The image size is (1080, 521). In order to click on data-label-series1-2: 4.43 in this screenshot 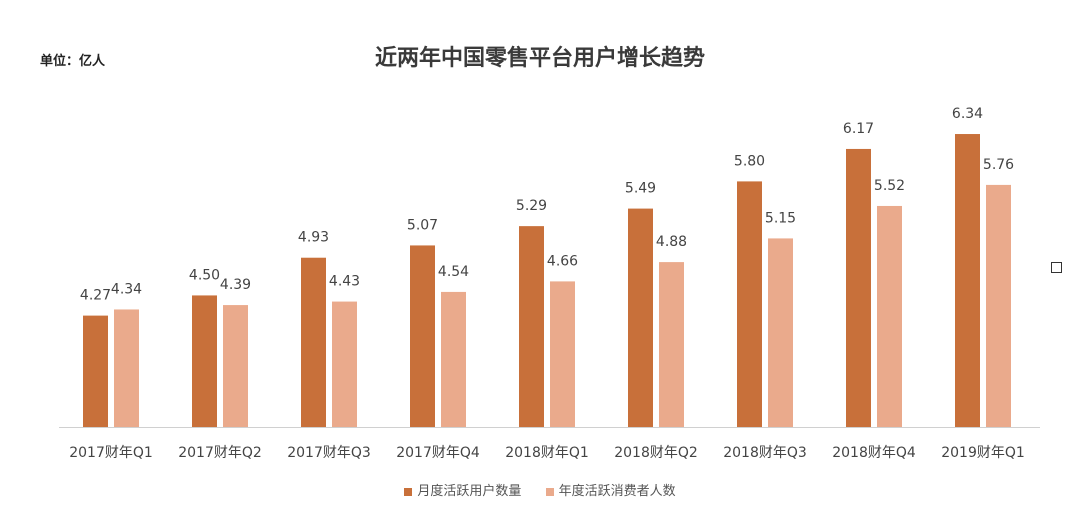, I will do `click(344, 282)`.